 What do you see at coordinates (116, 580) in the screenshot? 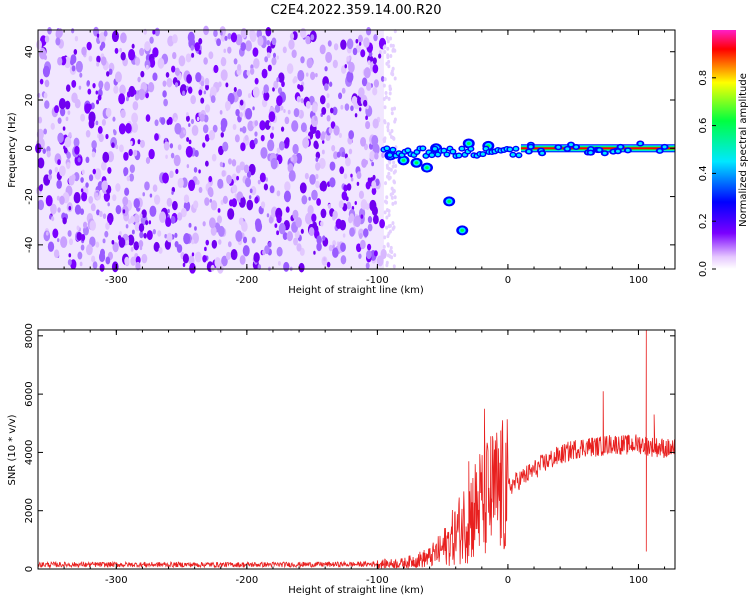
I see `x-tick-label: -300` at bounding box center [116, 580].